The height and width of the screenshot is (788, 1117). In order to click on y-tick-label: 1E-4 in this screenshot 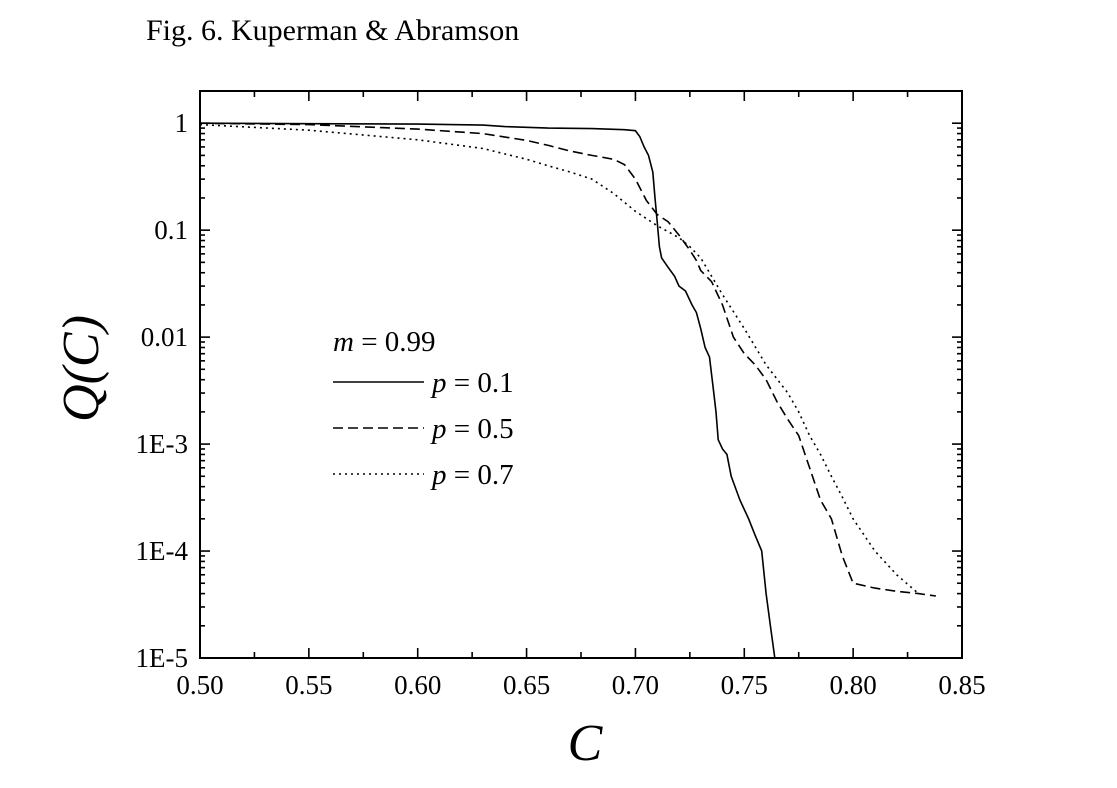, I will do `click(162, 551)`.